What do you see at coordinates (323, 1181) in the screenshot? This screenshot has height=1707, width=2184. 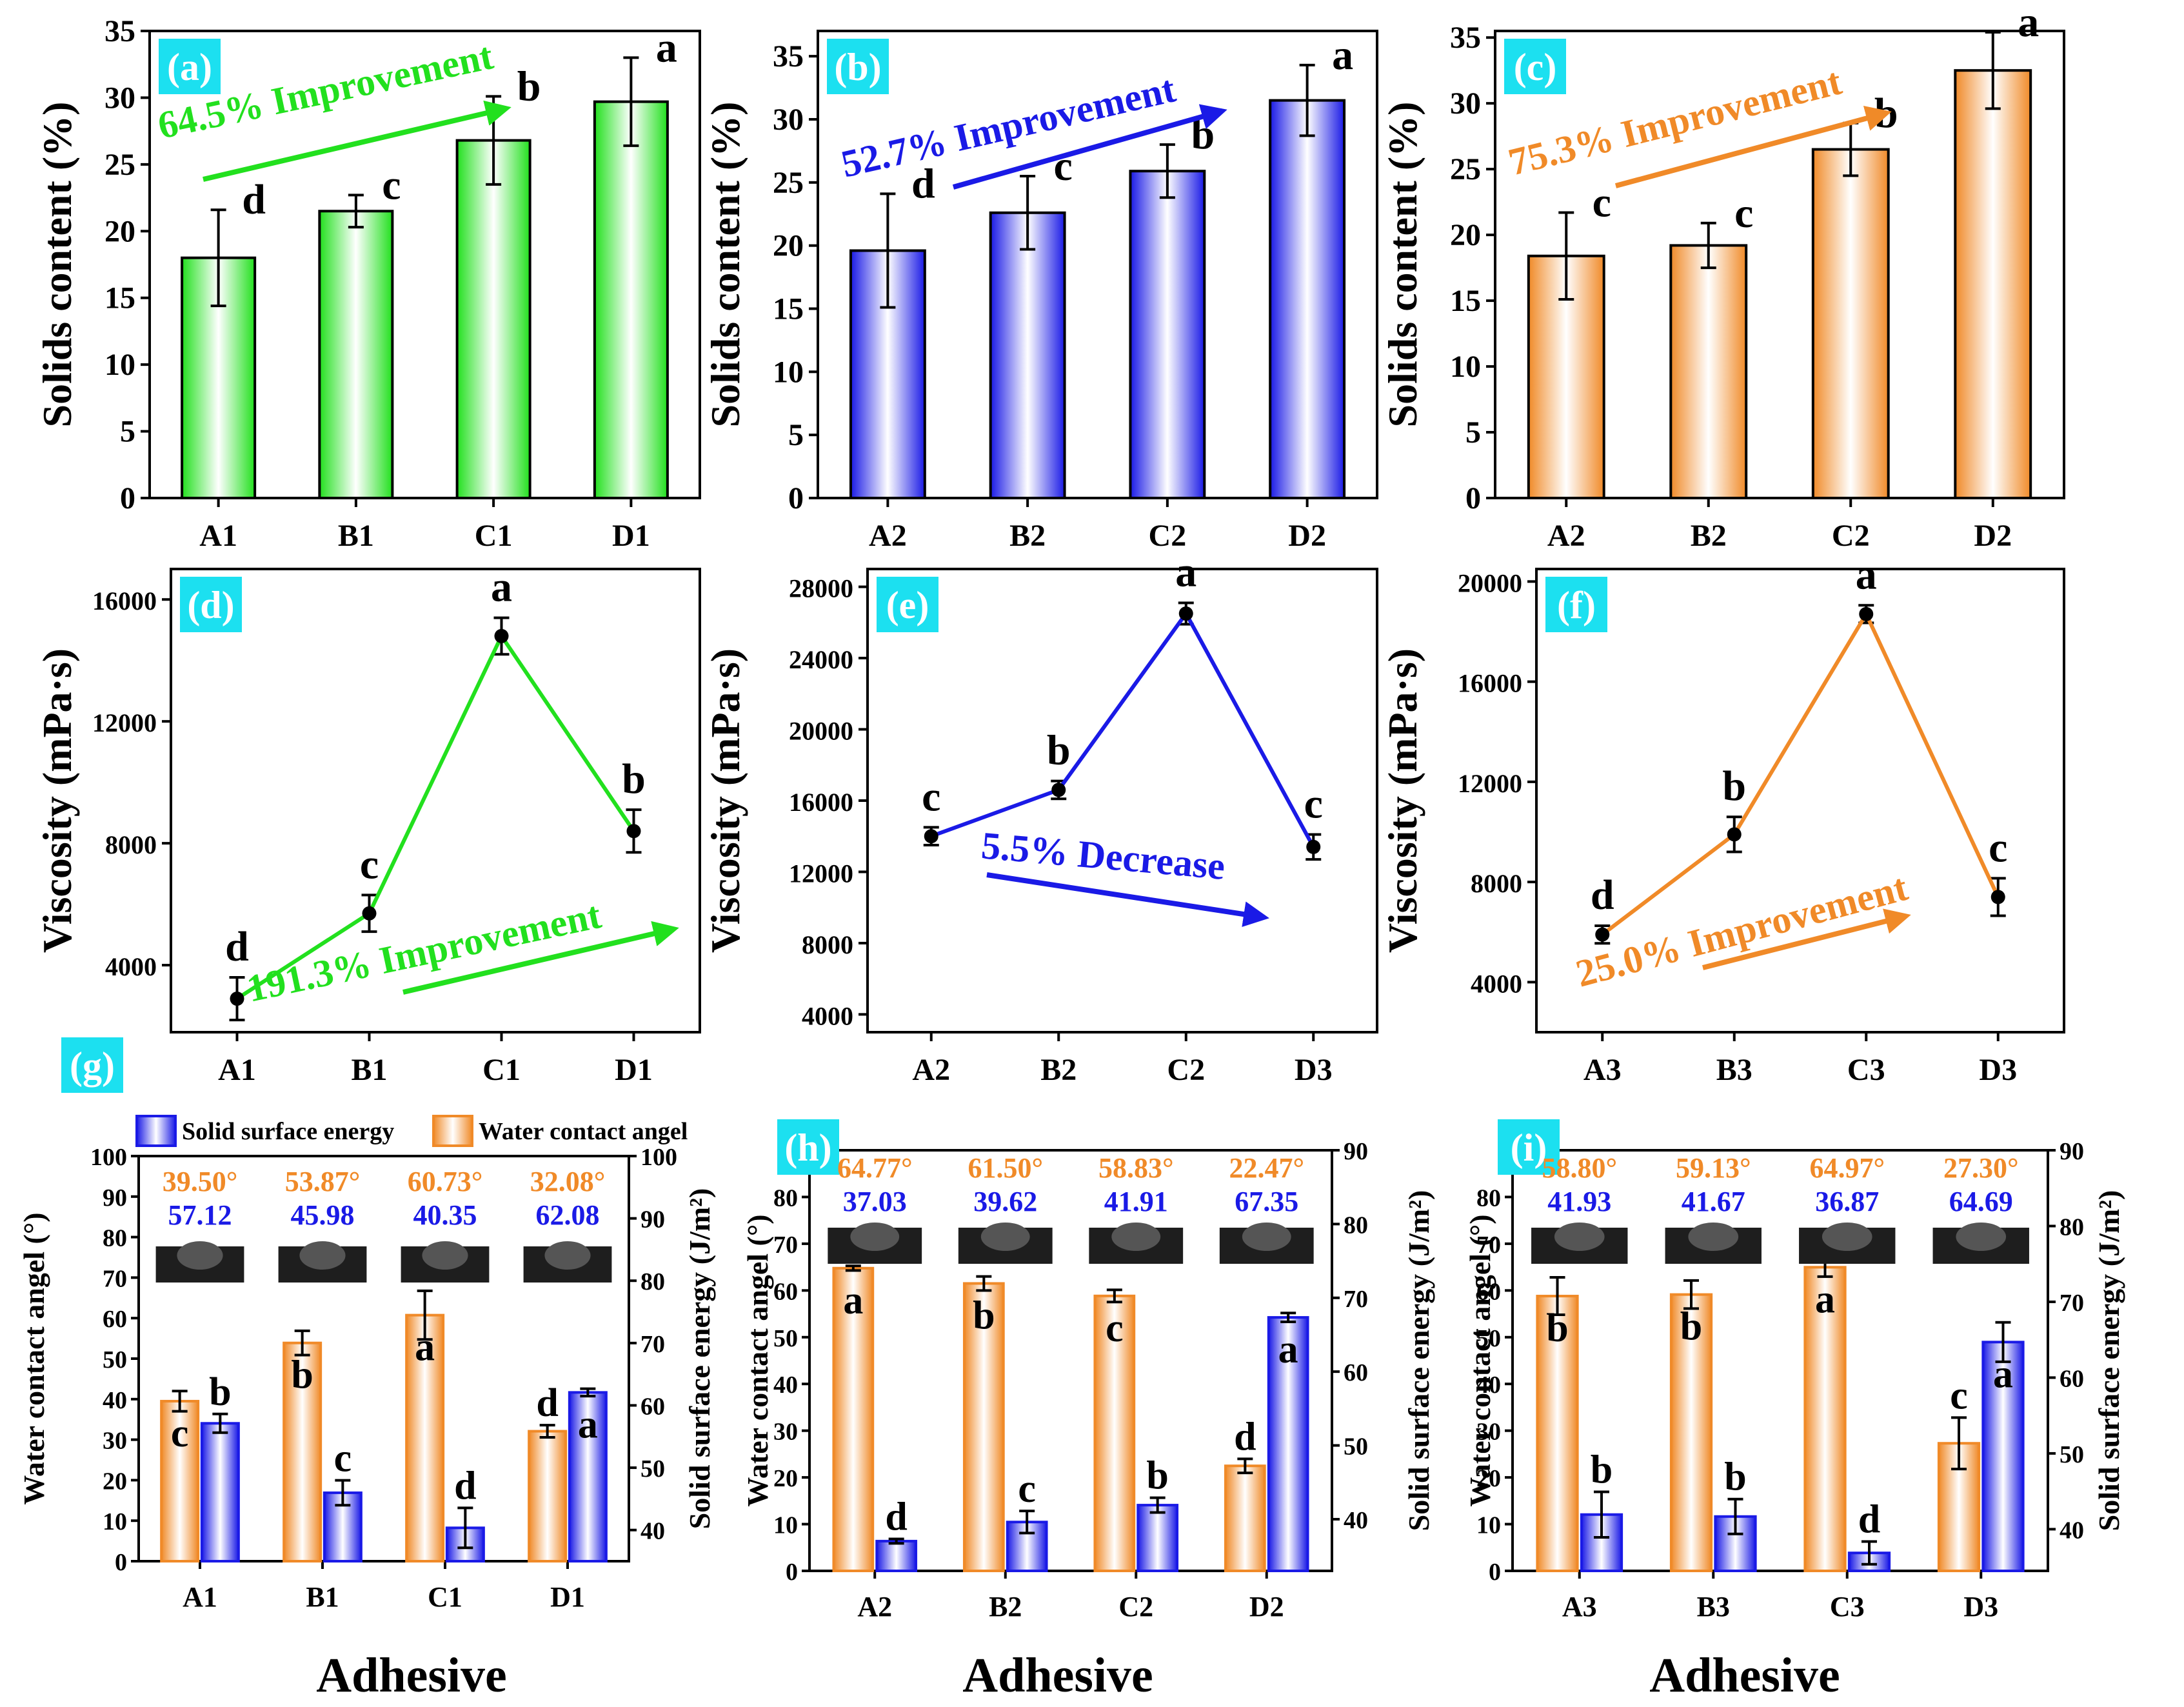 I see `panel-g-angle-value: 53.87°` at bounding box center [323, 1181].